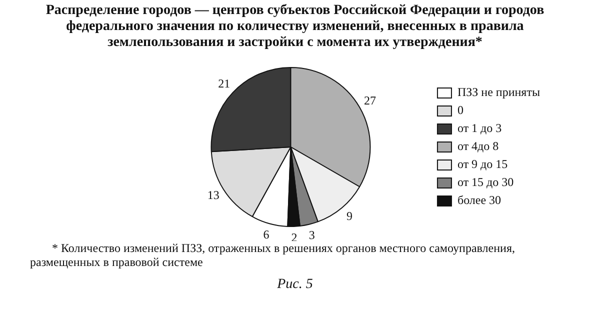  I want to click on data-label: 27, so click(370, 100).